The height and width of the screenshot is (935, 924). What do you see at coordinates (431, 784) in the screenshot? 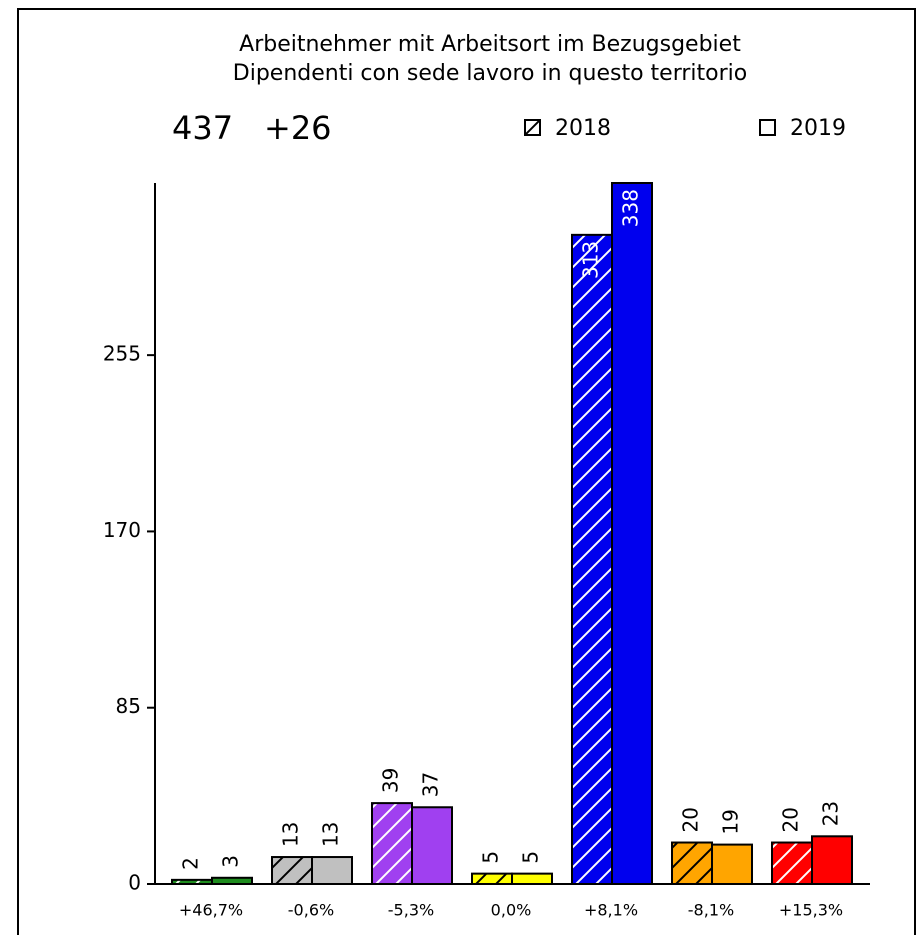
I see `value-label: 37` at bounding box center [431, 784].